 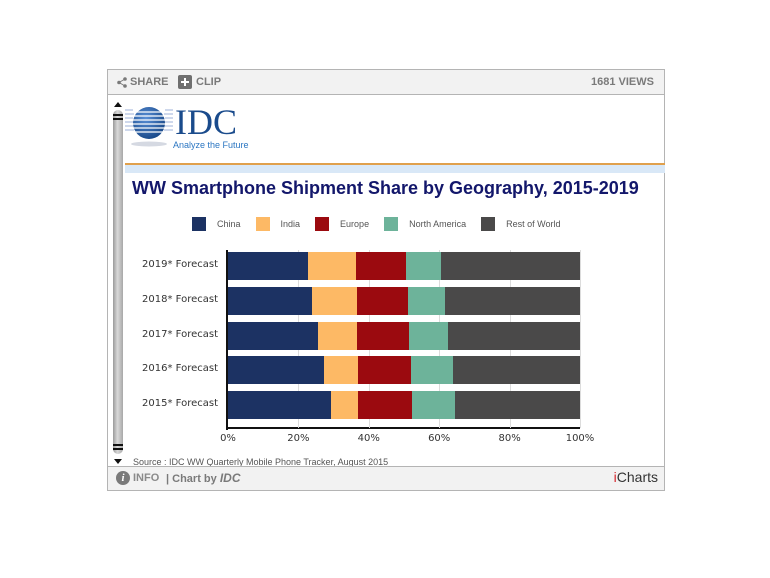 I want to click on vertical-scrollbar, so click(x=118, y=283).